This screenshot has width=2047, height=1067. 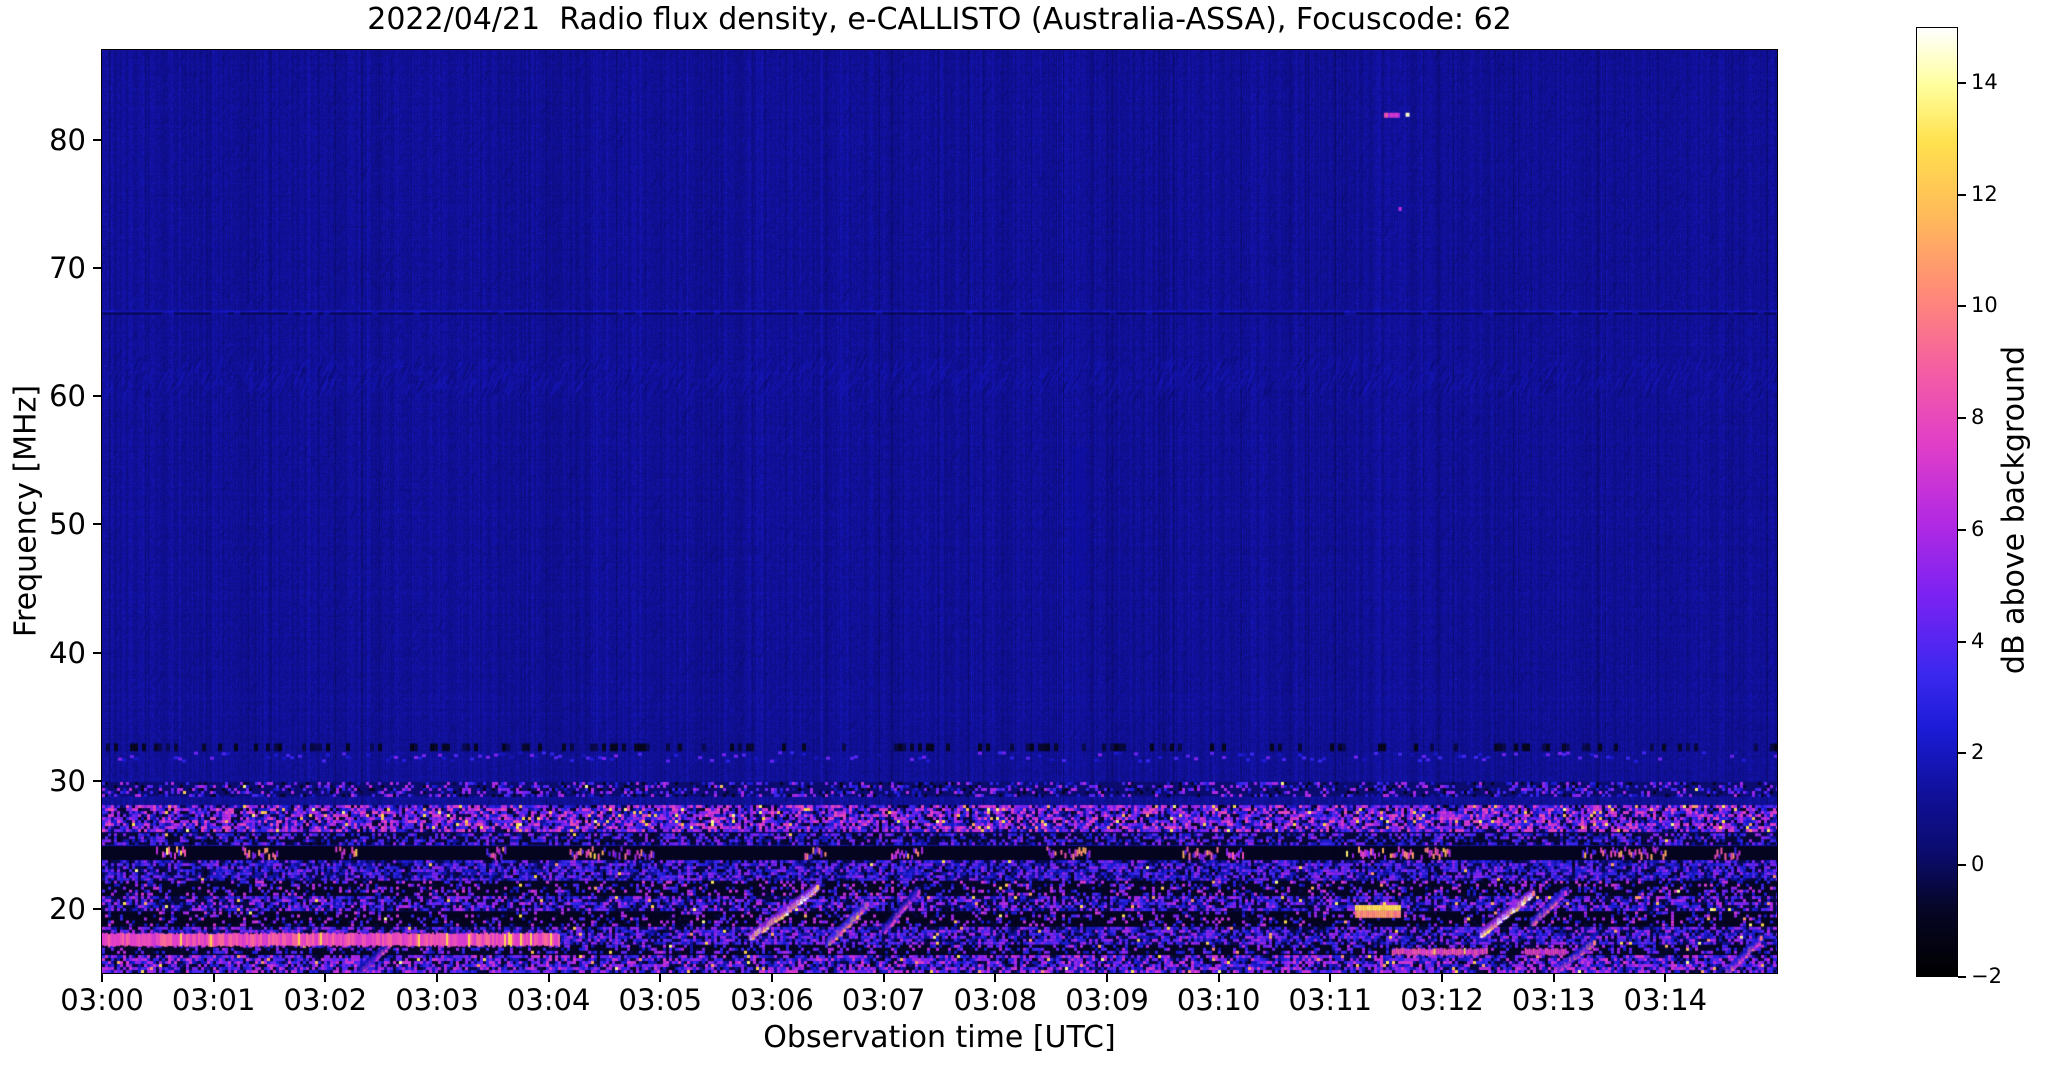 I want to click on x-tick-label: 03:06, so click(x=772, y=1000).